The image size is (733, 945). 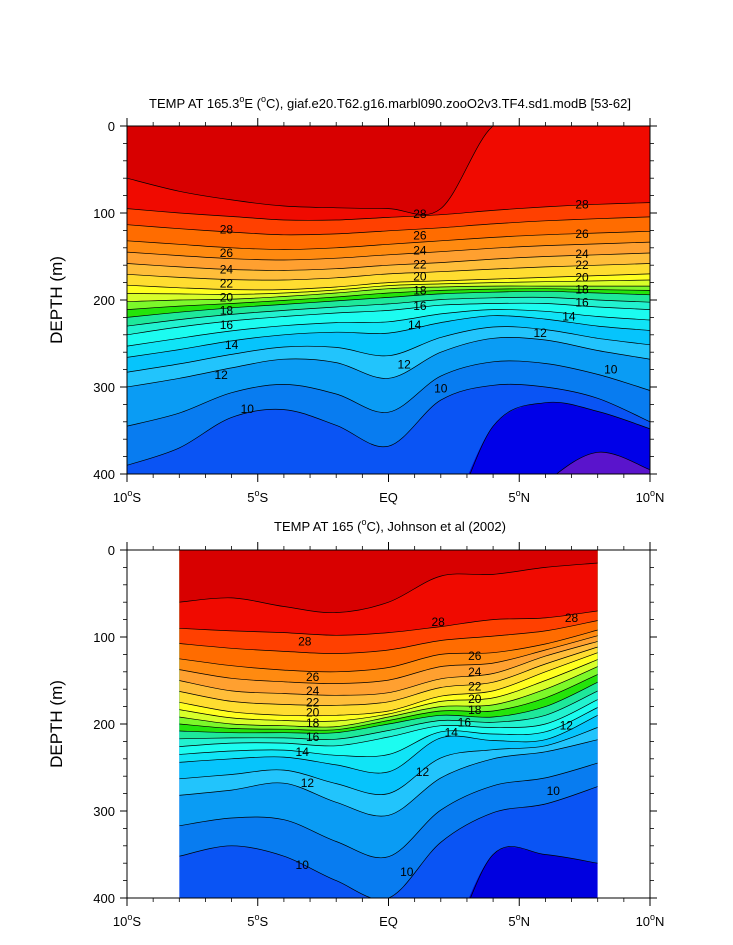 I want to click on x-tick-label: 5oN, so click(x=519, y=496).